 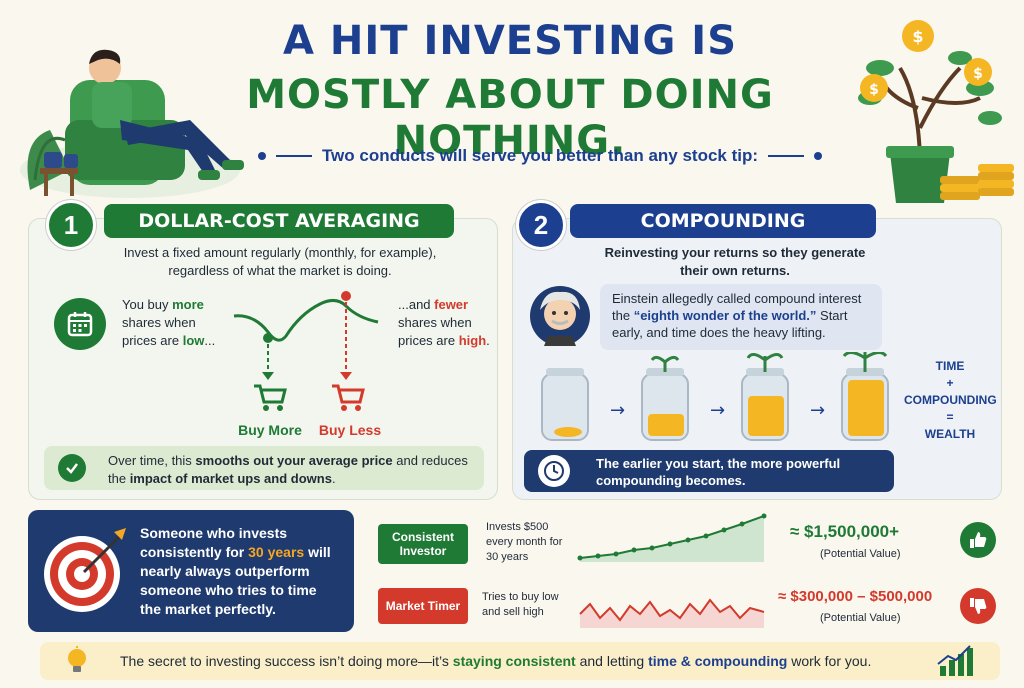 I want to click on section2-title: COMPOUNDING, so click(x=723, y=221).